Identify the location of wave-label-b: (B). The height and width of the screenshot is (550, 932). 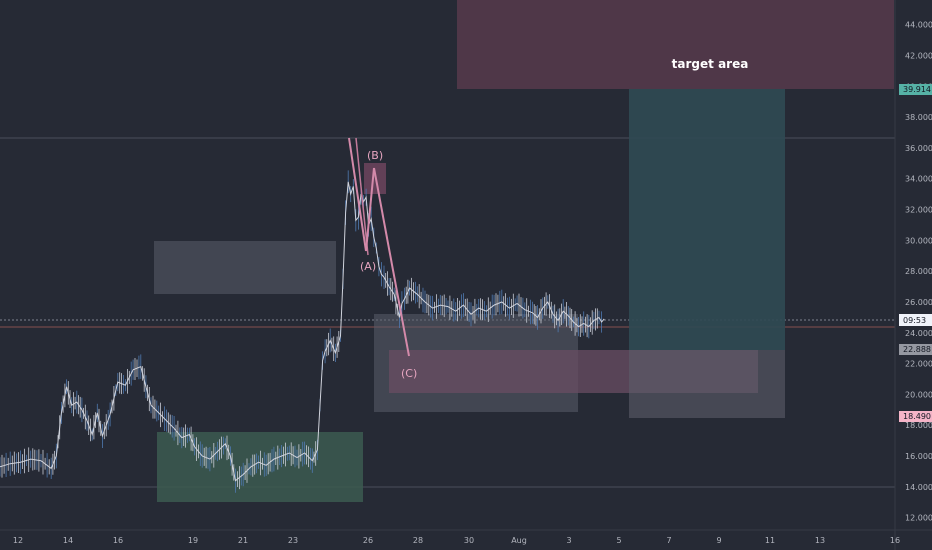
(375, 155).